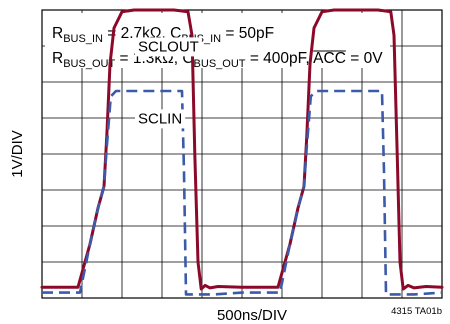 Image resolution: width=450 pixels, height=324 pixels. Describe the element at coordinates (217, 40) in the screenshot. I see `conditions-box` at that location.